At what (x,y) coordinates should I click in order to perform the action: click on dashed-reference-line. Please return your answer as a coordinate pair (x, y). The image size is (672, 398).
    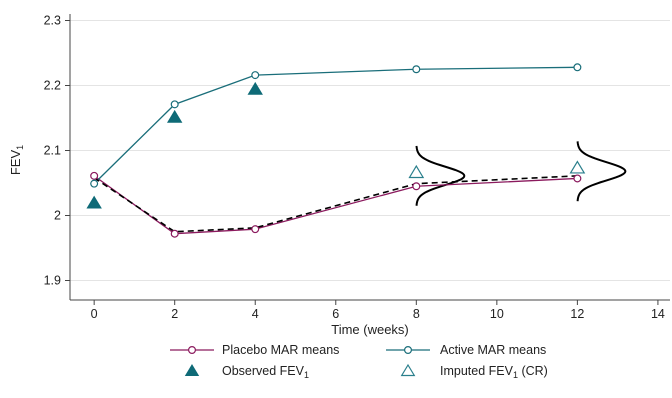
    Looking at the image, I should click on (335, 204).